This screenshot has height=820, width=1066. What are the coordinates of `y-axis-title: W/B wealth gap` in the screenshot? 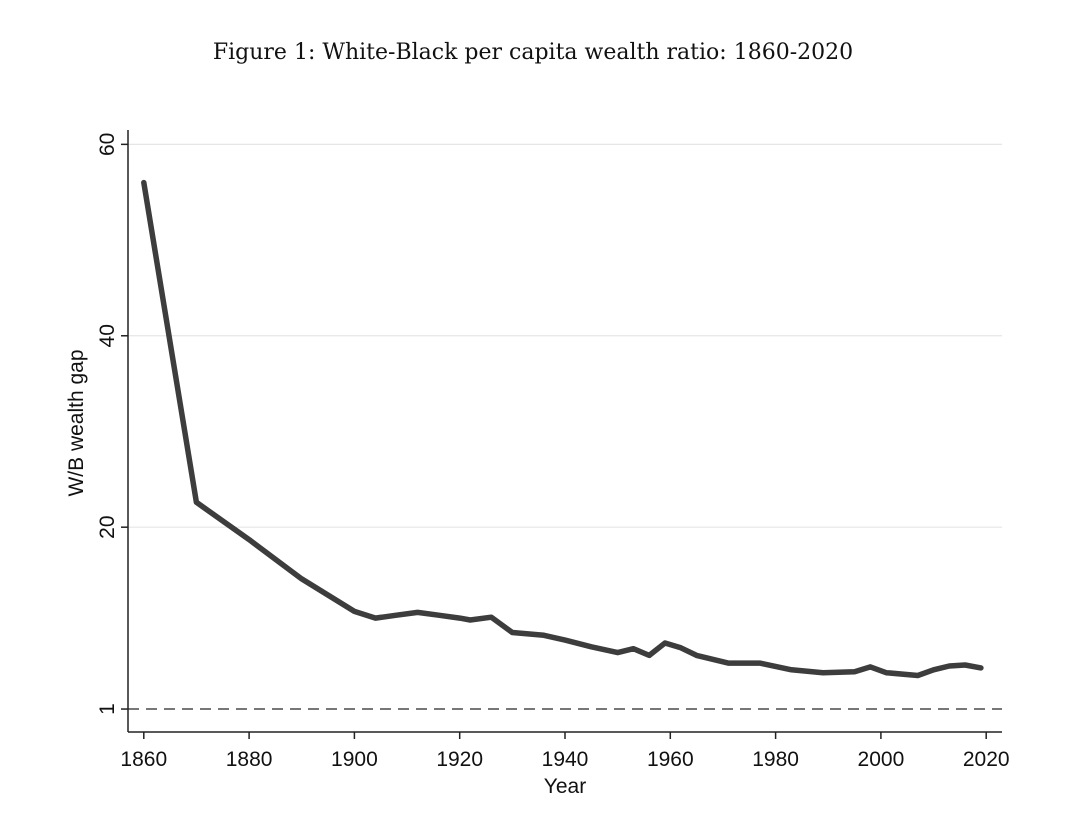 It's located at (76, 422).